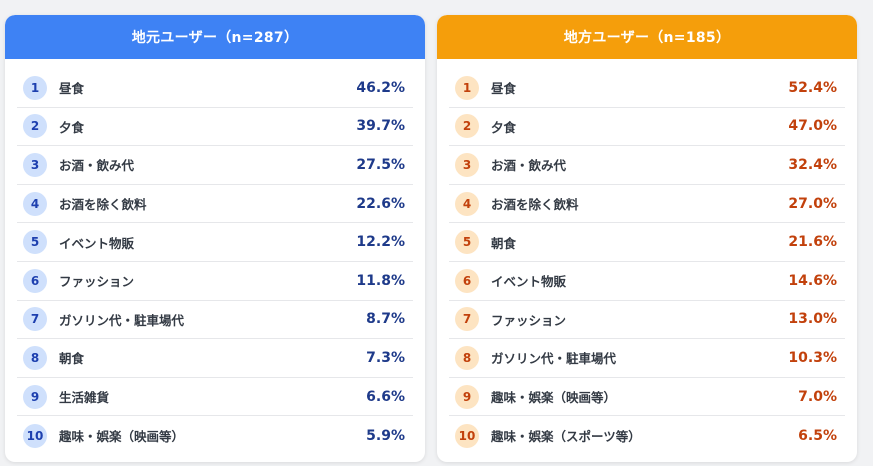 This screenshot has width=873, height=466. Describe the element at coordinates (647, 242) in the screenshot. I see `table-row: 5 朝食 21.6%` at that location.